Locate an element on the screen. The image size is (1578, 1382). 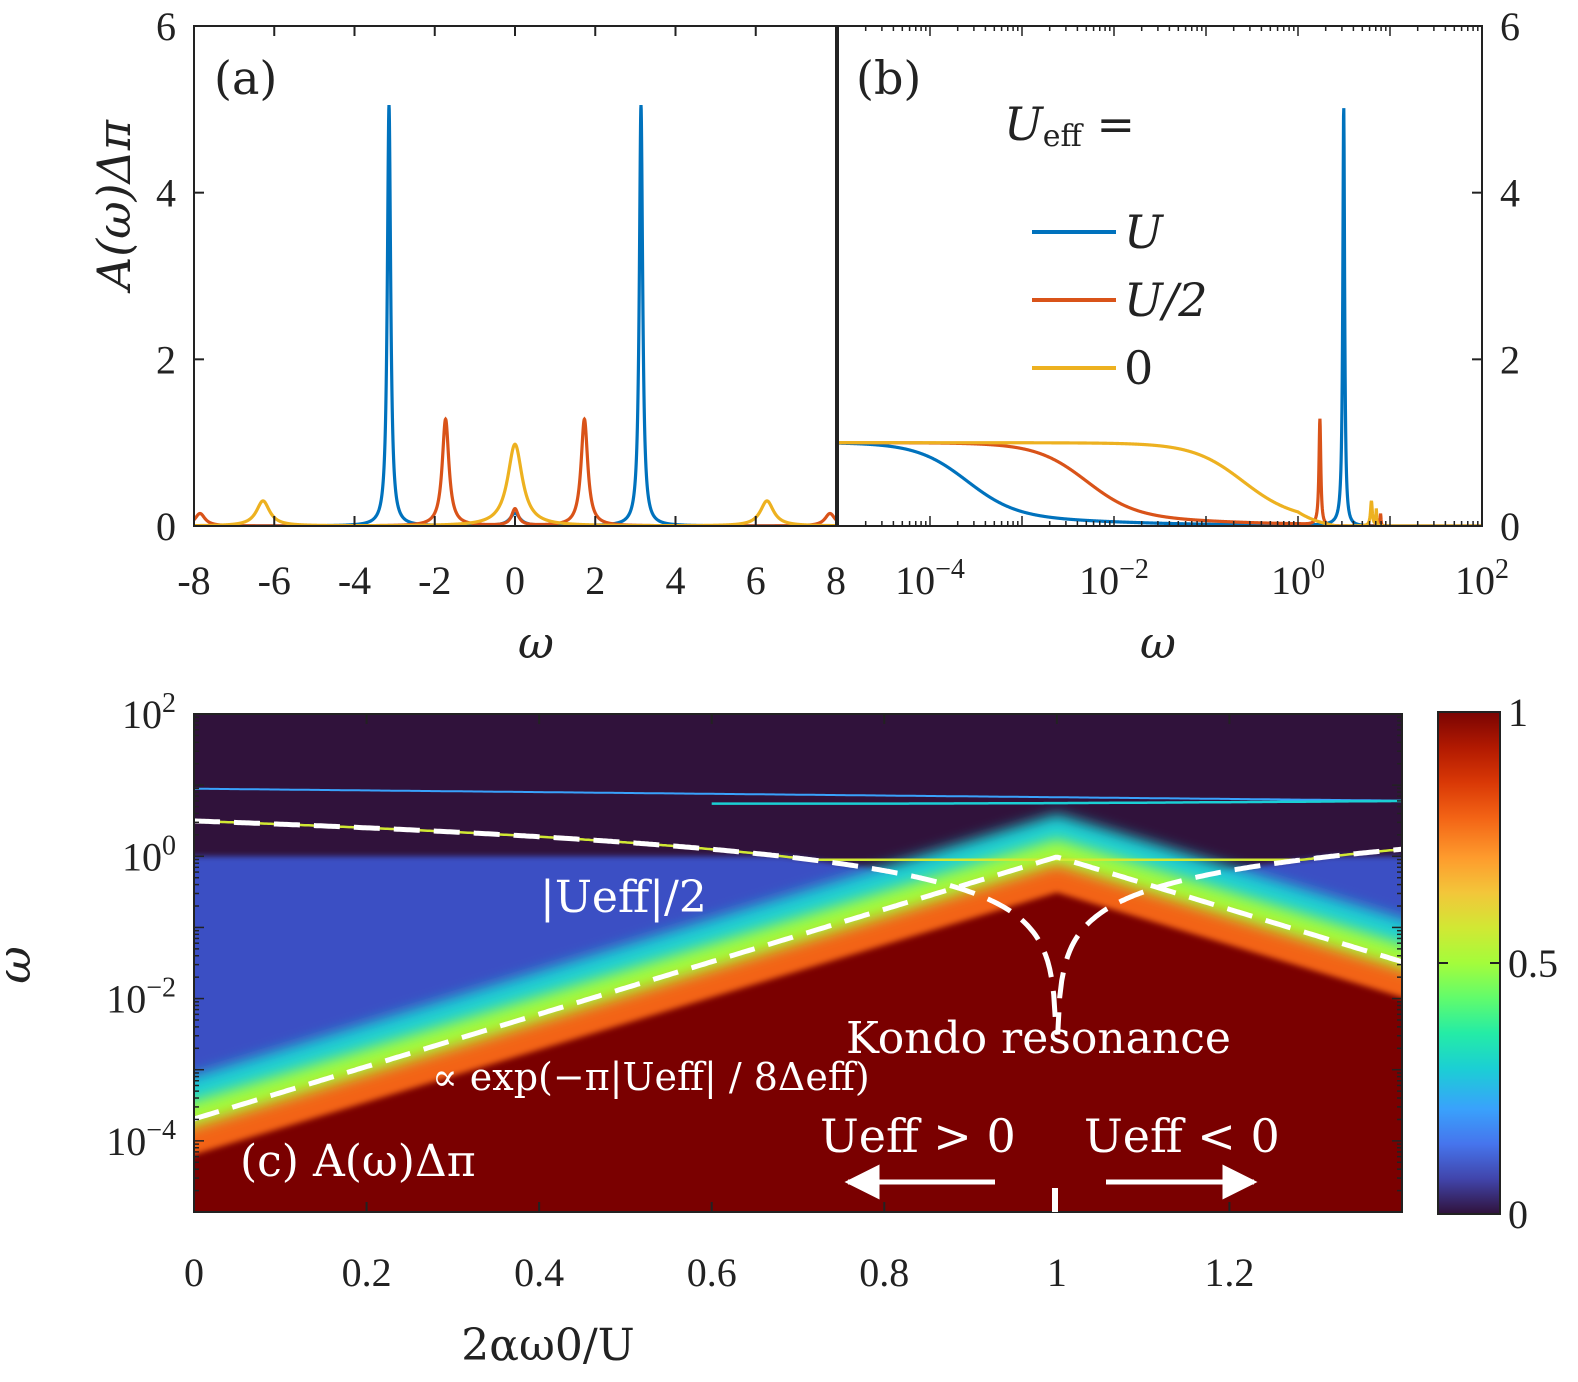
annotation-ueff-positive: Ueff > 0 is located at coordinates (918, 1136).